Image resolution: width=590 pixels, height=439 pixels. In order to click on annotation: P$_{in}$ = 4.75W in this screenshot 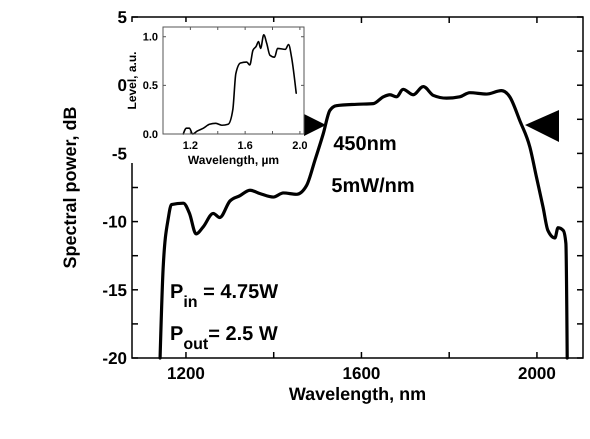, I will do `click(224, 295)`.